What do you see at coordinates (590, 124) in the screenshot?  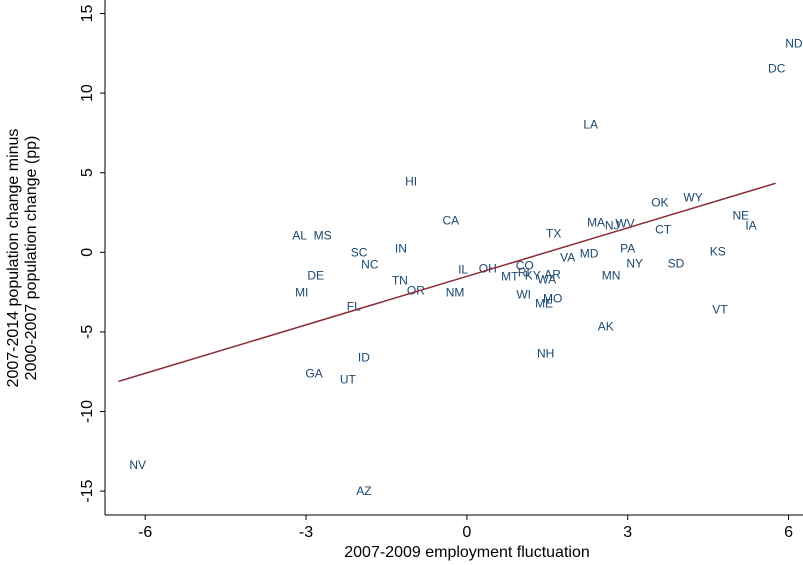 I see `state-point: LA` at bounding box center [590, 124].